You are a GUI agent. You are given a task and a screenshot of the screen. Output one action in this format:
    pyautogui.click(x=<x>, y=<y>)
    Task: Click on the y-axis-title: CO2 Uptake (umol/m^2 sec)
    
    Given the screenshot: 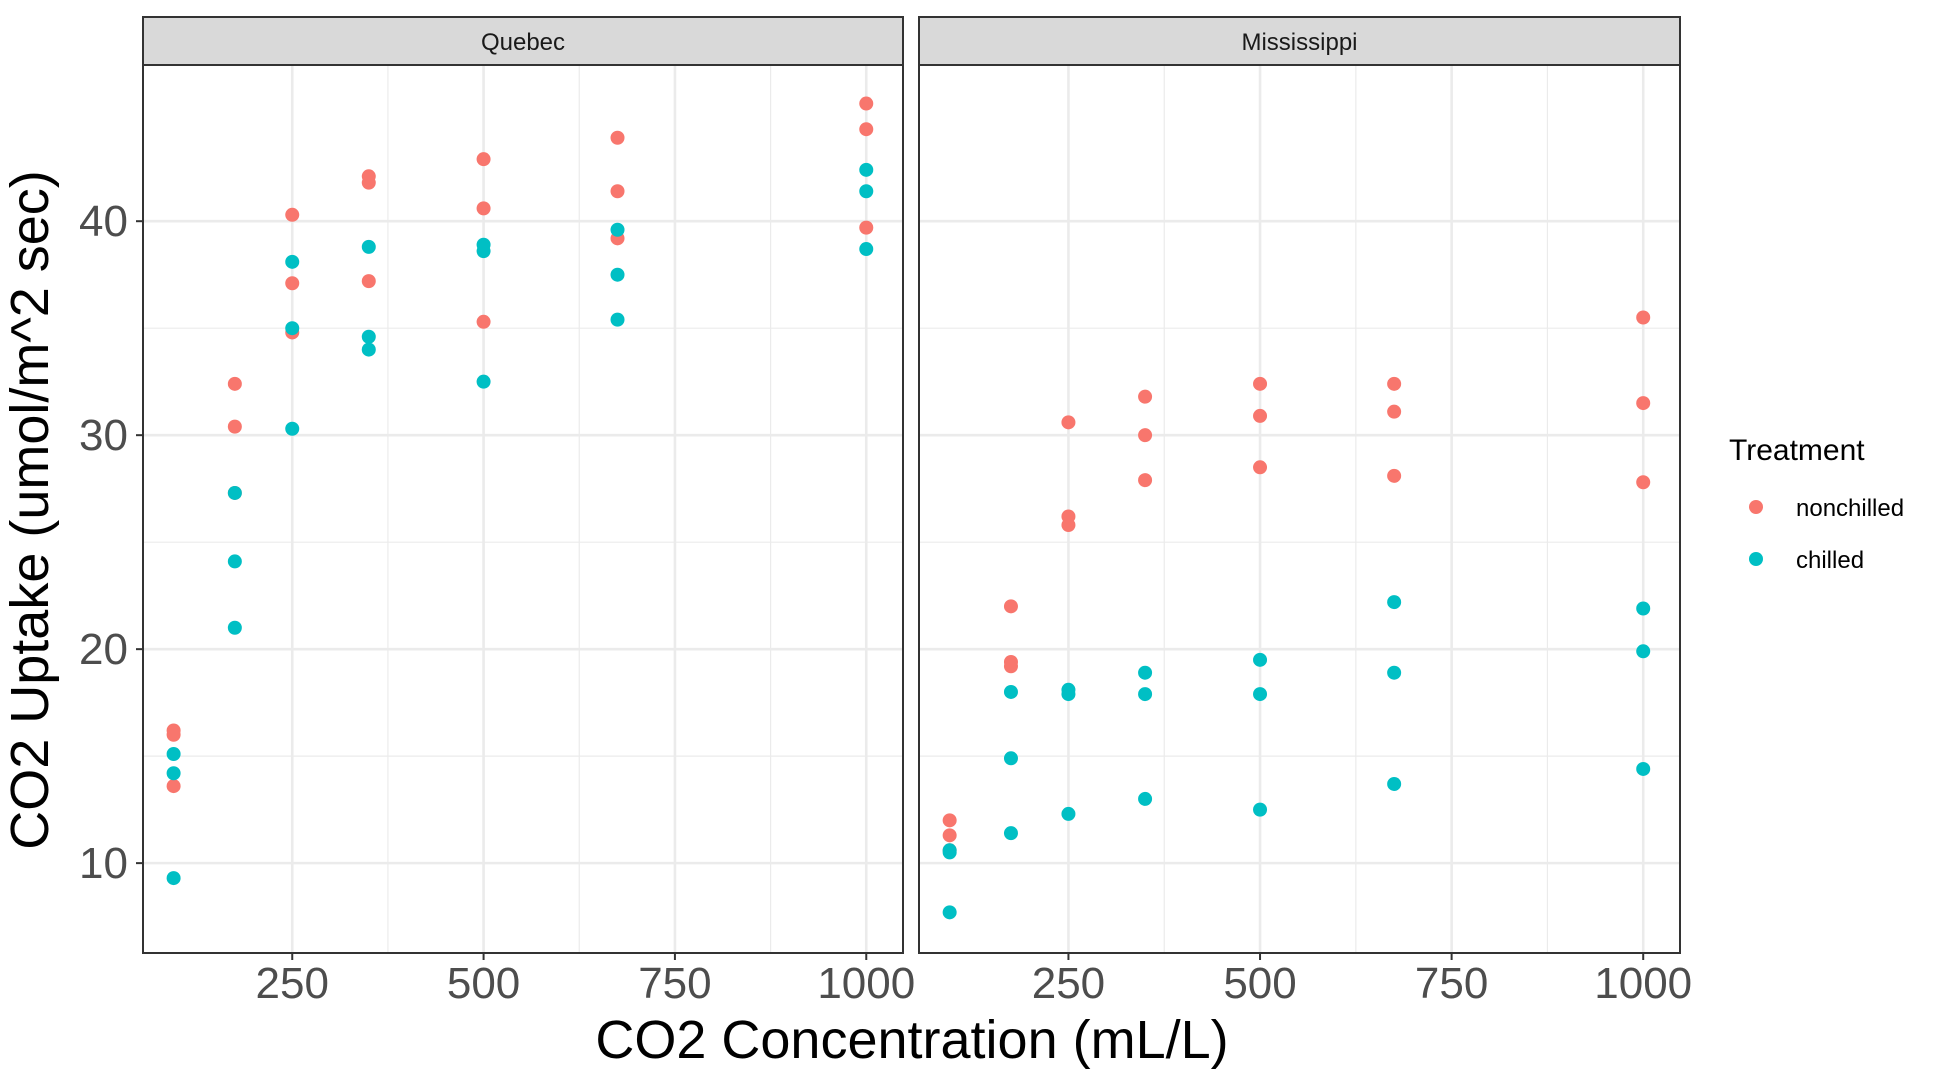 What is the action you would take?
    pyautogui.click(x=30, y=510)
    